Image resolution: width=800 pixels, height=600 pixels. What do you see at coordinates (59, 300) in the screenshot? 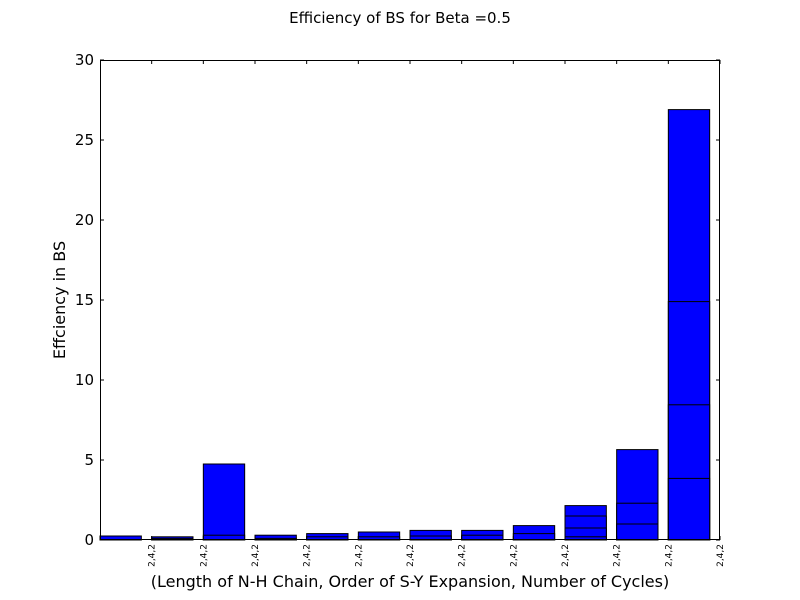
I see `y-axis-label: Effciency in BS` at bounding box center [59, 300].